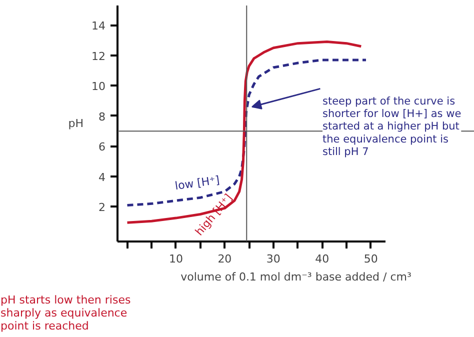 Image resolution: width=474 pixels, height=337 pixels. Describe the element at coordinates (197, 183) in the screenshot. I see `text: low [H⁺]` at that location.